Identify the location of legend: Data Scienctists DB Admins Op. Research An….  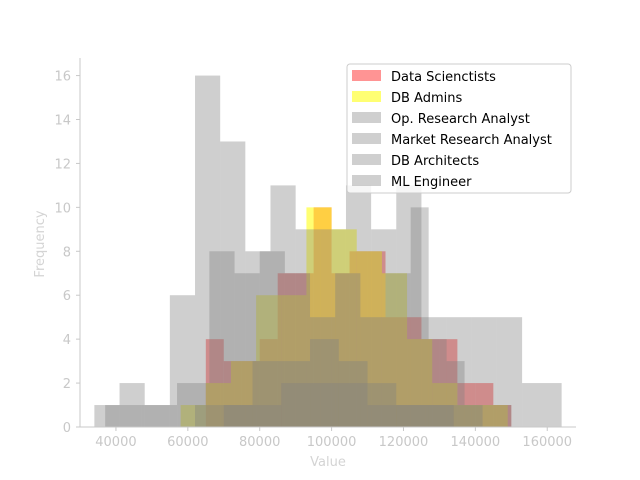
(459, 128).